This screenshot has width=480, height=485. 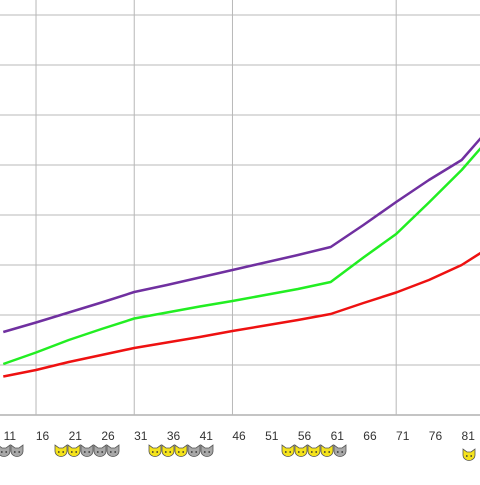 What do you see at coordinates (174, 436) in the screenshot?
I see `x-tick-label: 36` at bounding box center [174, 436].